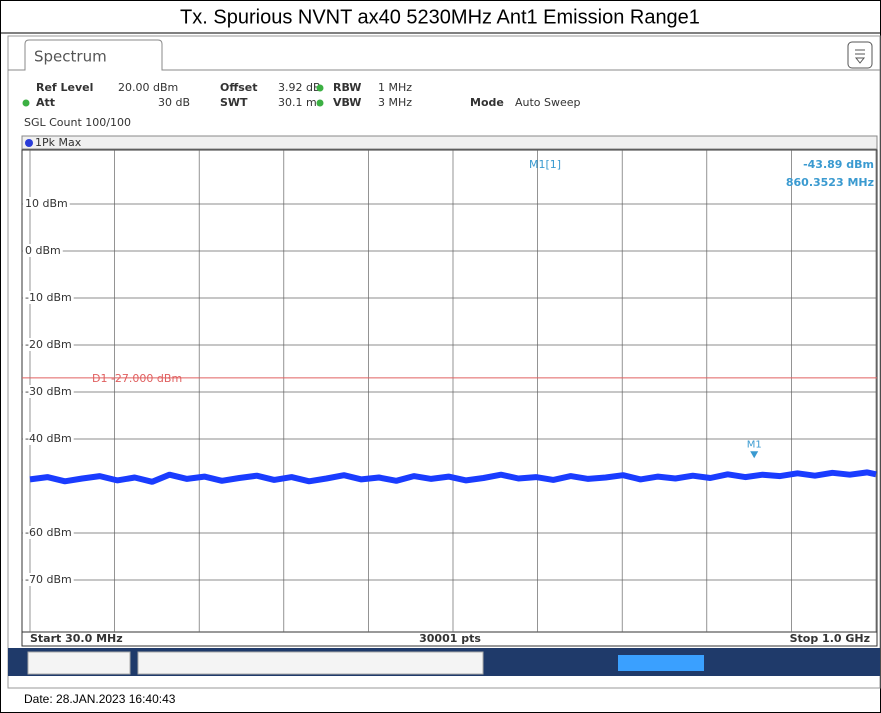 The width and height of the screenshot is (881, 713). What do you see at coordinates (453, 477) in the screenshot?
I see `trace` at bounding box center [453, 477].